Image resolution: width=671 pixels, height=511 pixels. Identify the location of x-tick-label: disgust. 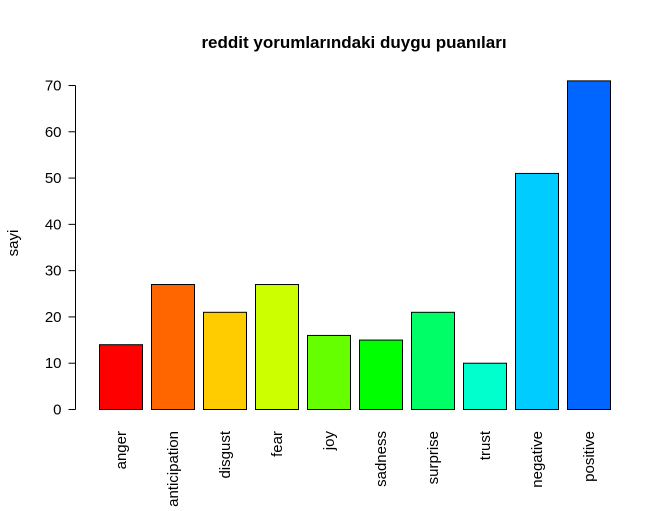
(225, 454).